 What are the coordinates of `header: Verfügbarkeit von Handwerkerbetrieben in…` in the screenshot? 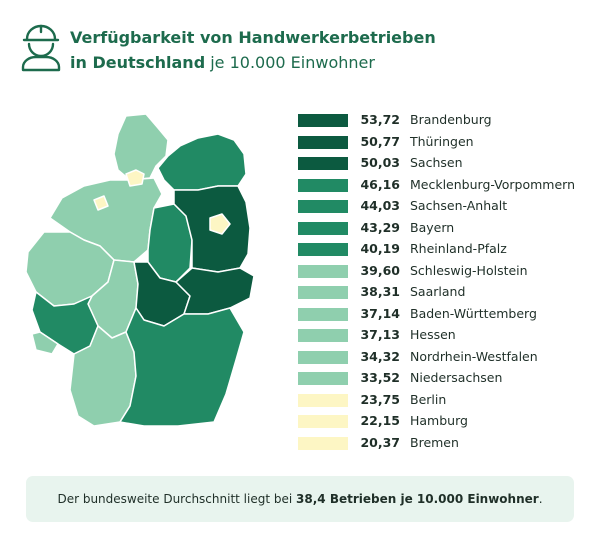 It's located at (298, 55).